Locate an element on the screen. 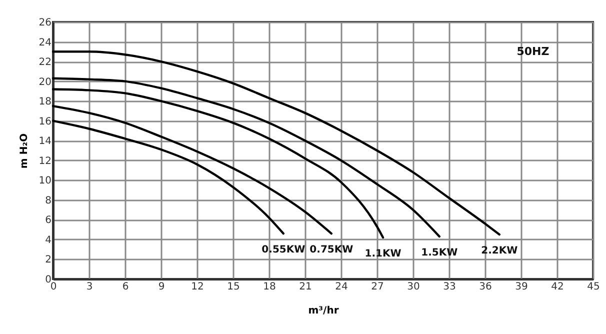 The width and height of the screenshot is (606, 334). y-tick-label: 10 is located at coordinates (45, 181).